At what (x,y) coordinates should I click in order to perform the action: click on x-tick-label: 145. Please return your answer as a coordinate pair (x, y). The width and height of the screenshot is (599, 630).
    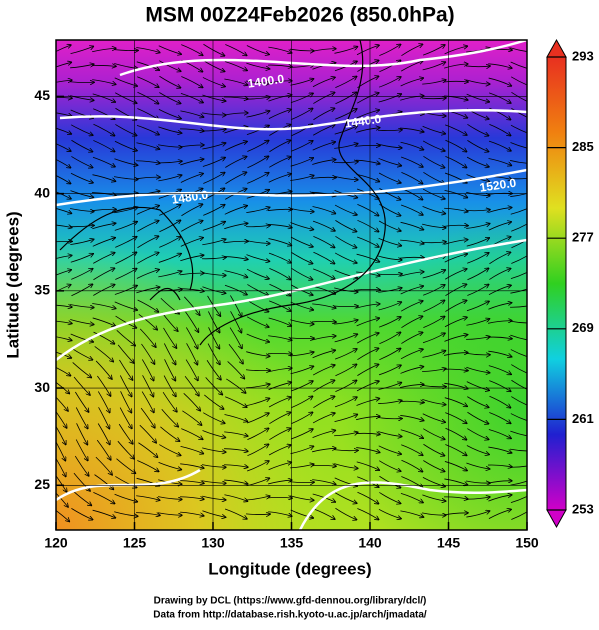
    Looking at the image, I should click on (449, 543).